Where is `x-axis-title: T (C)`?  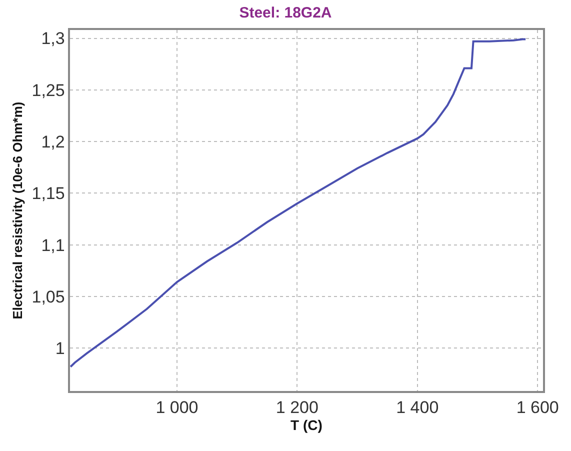
x-axis-title: T (C) is located at coordinates (306, 425).